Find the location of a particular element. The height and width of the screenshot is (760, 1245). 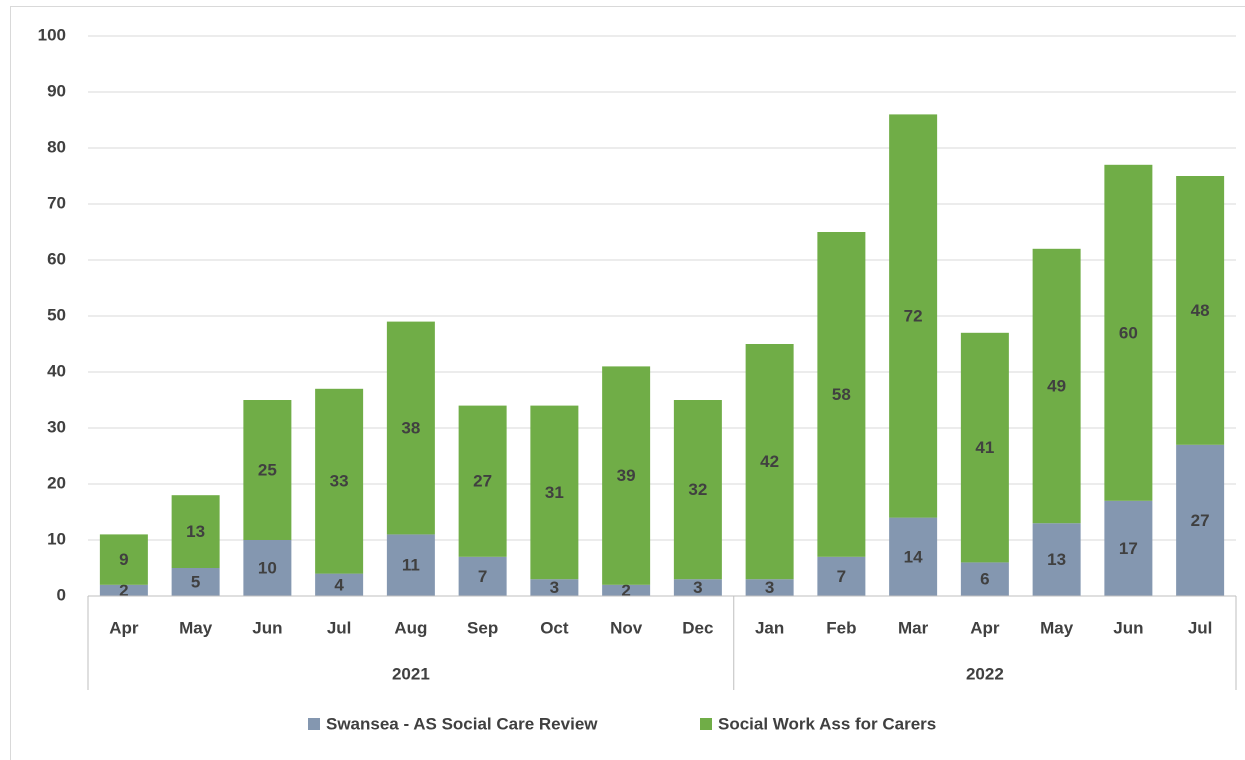

data-label: 48 is located at coordinates (1200, 310).